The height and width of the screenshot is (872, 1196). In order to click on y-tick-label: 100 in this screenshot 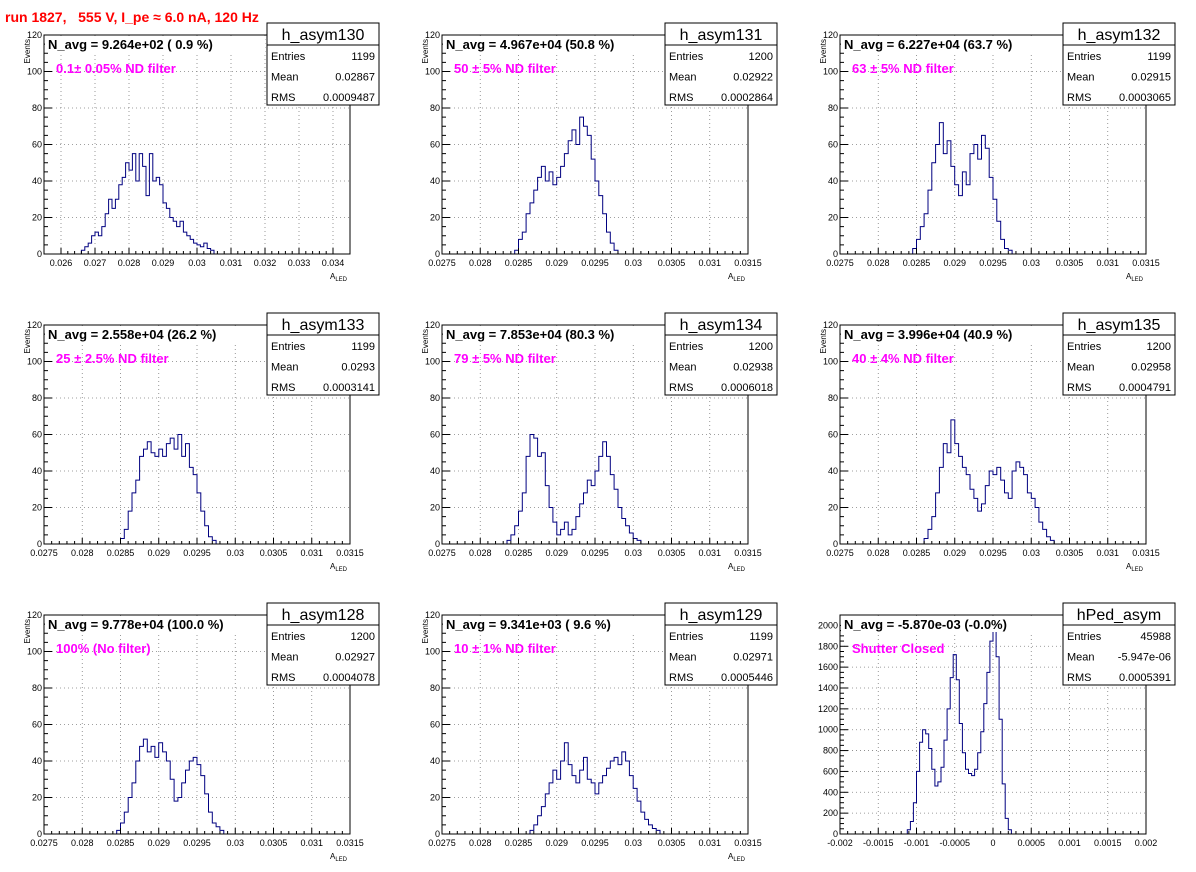, I will do `click(34, 652)`.